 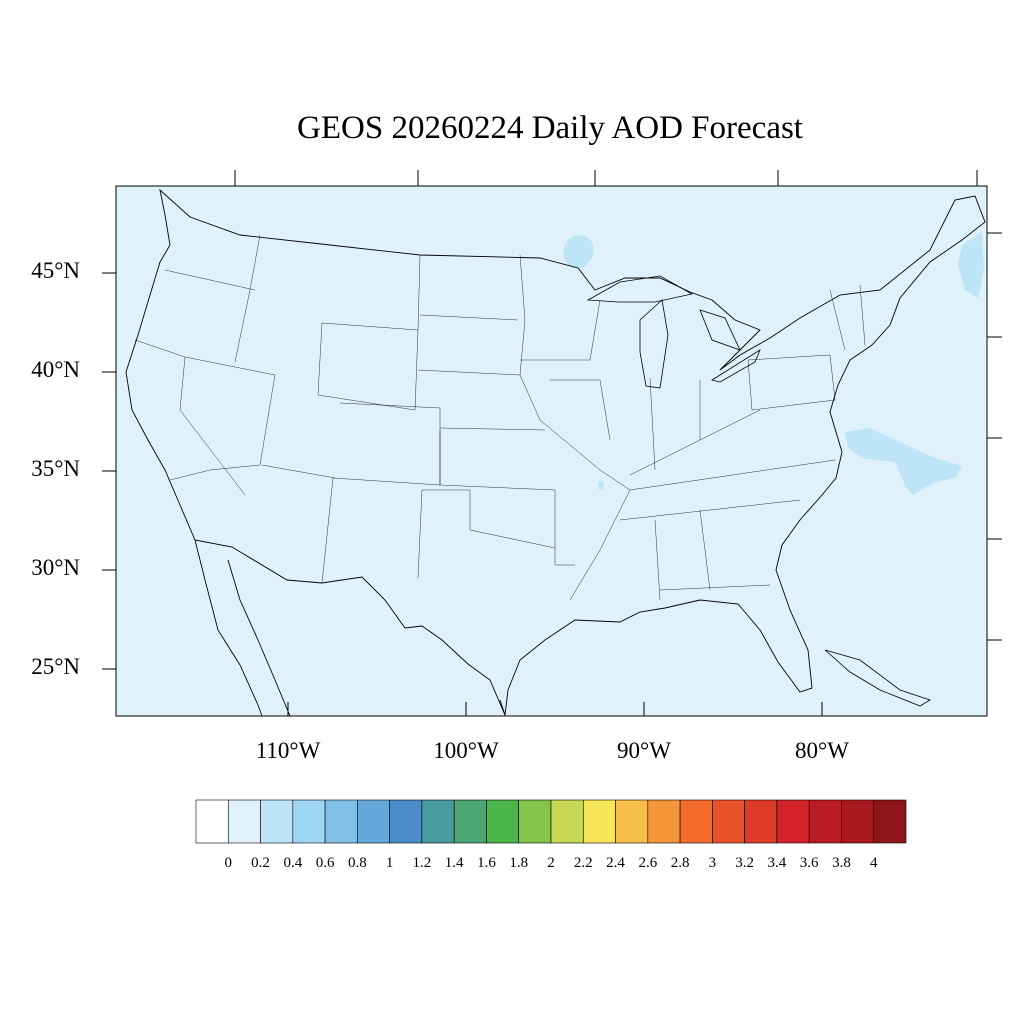 What do you see at coordinates (903, 461) in the screenshot?
I see `aod-plume-atlantic` at bounding box center [903, 461].